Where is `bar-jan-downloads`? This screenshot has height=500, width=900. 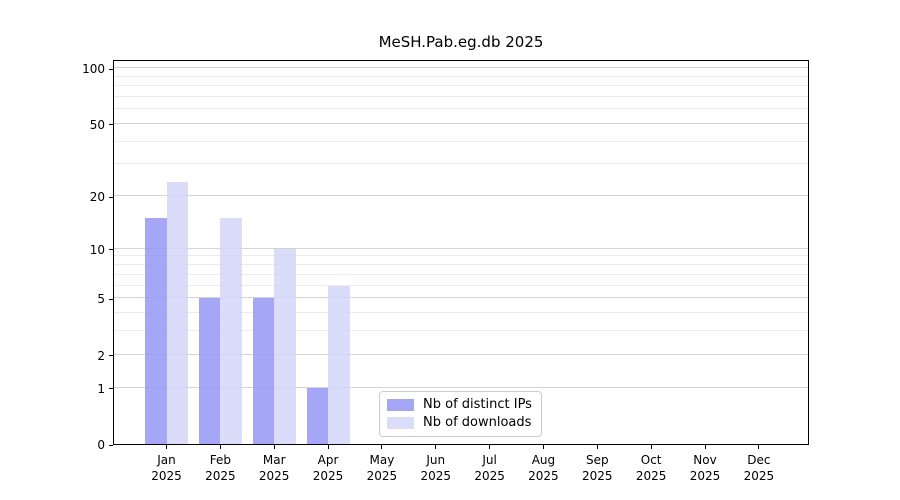
bar-jan-downloads is located at coordinates (177, 312).